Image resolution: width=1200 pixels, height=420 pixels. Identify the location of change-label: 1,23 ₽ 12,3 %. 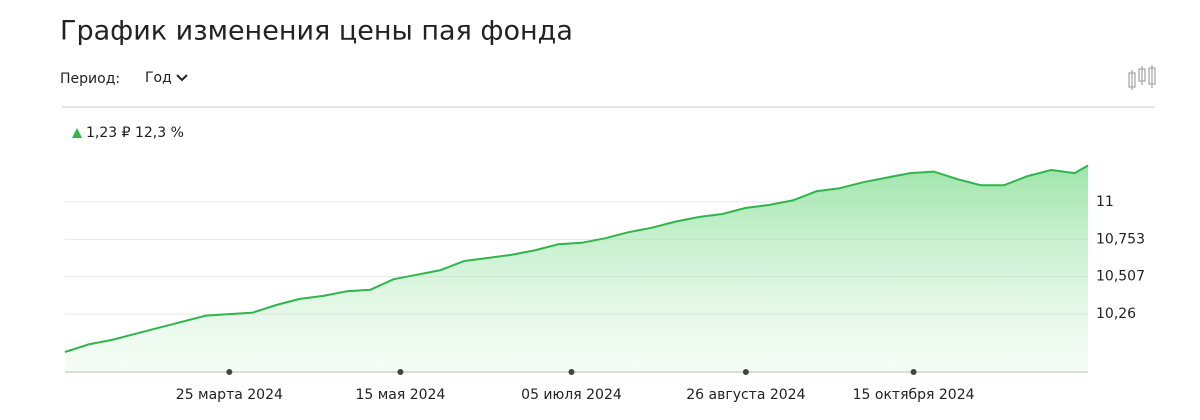
(135, 133).